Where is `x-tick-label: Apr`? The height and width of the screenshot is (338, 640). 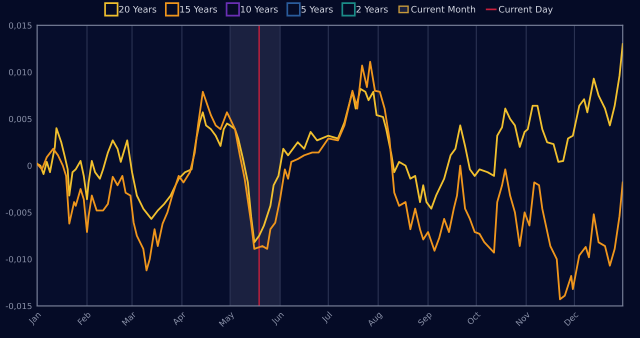
x-tick-label: Apr is located at coordinates (180, 318).